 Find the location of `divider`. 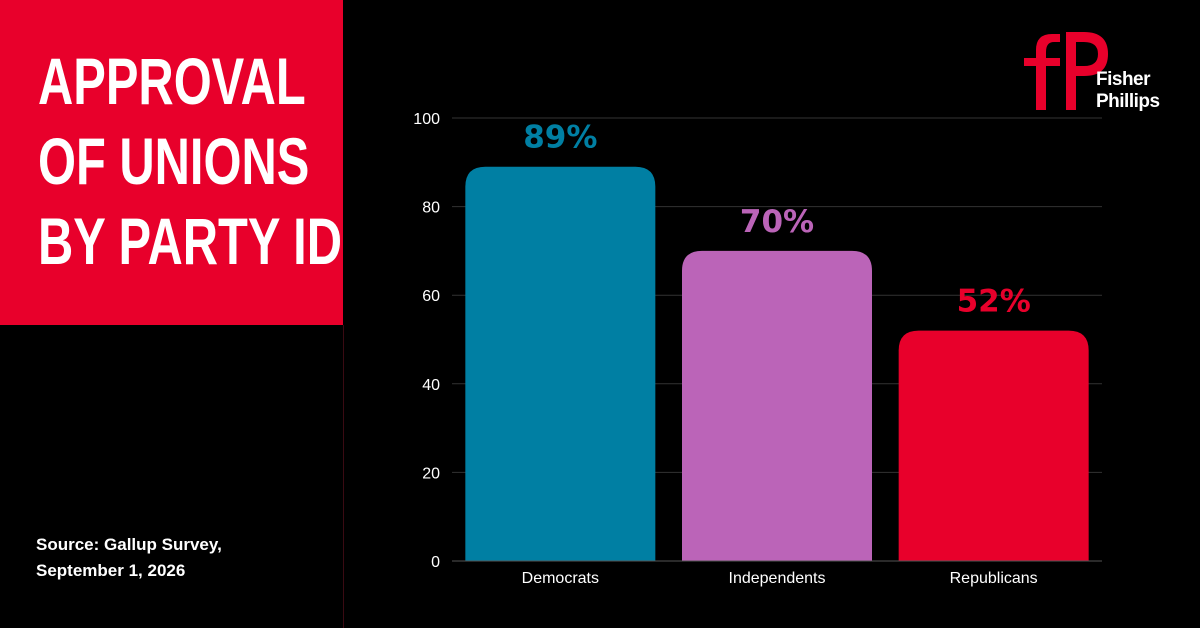

divider is located at coordinates (343, 476).